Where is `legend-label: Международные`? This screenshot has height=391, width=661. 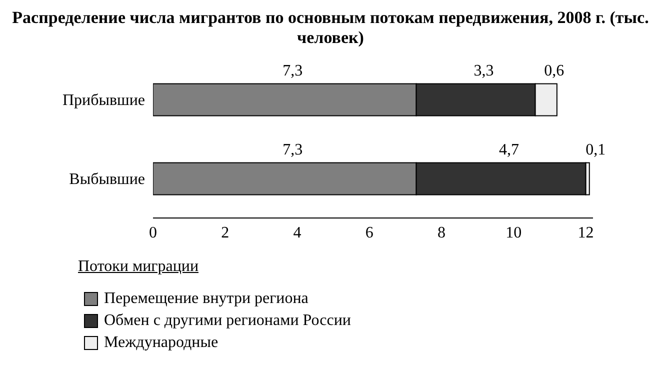 legend-label: Международные is located at coordinates (161, 343).